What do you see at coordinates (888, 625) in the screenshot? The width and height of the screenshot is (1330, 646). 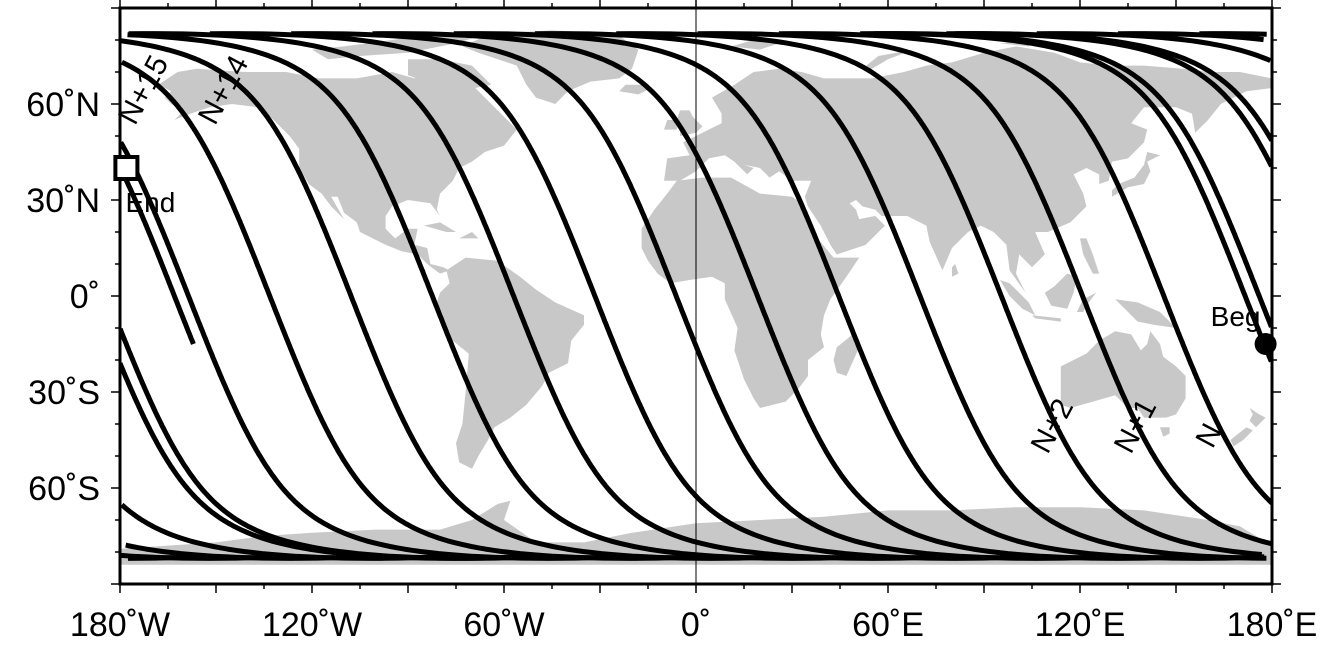 I see `x-tick-label: 60˚E` at bounding box center [888, 625].